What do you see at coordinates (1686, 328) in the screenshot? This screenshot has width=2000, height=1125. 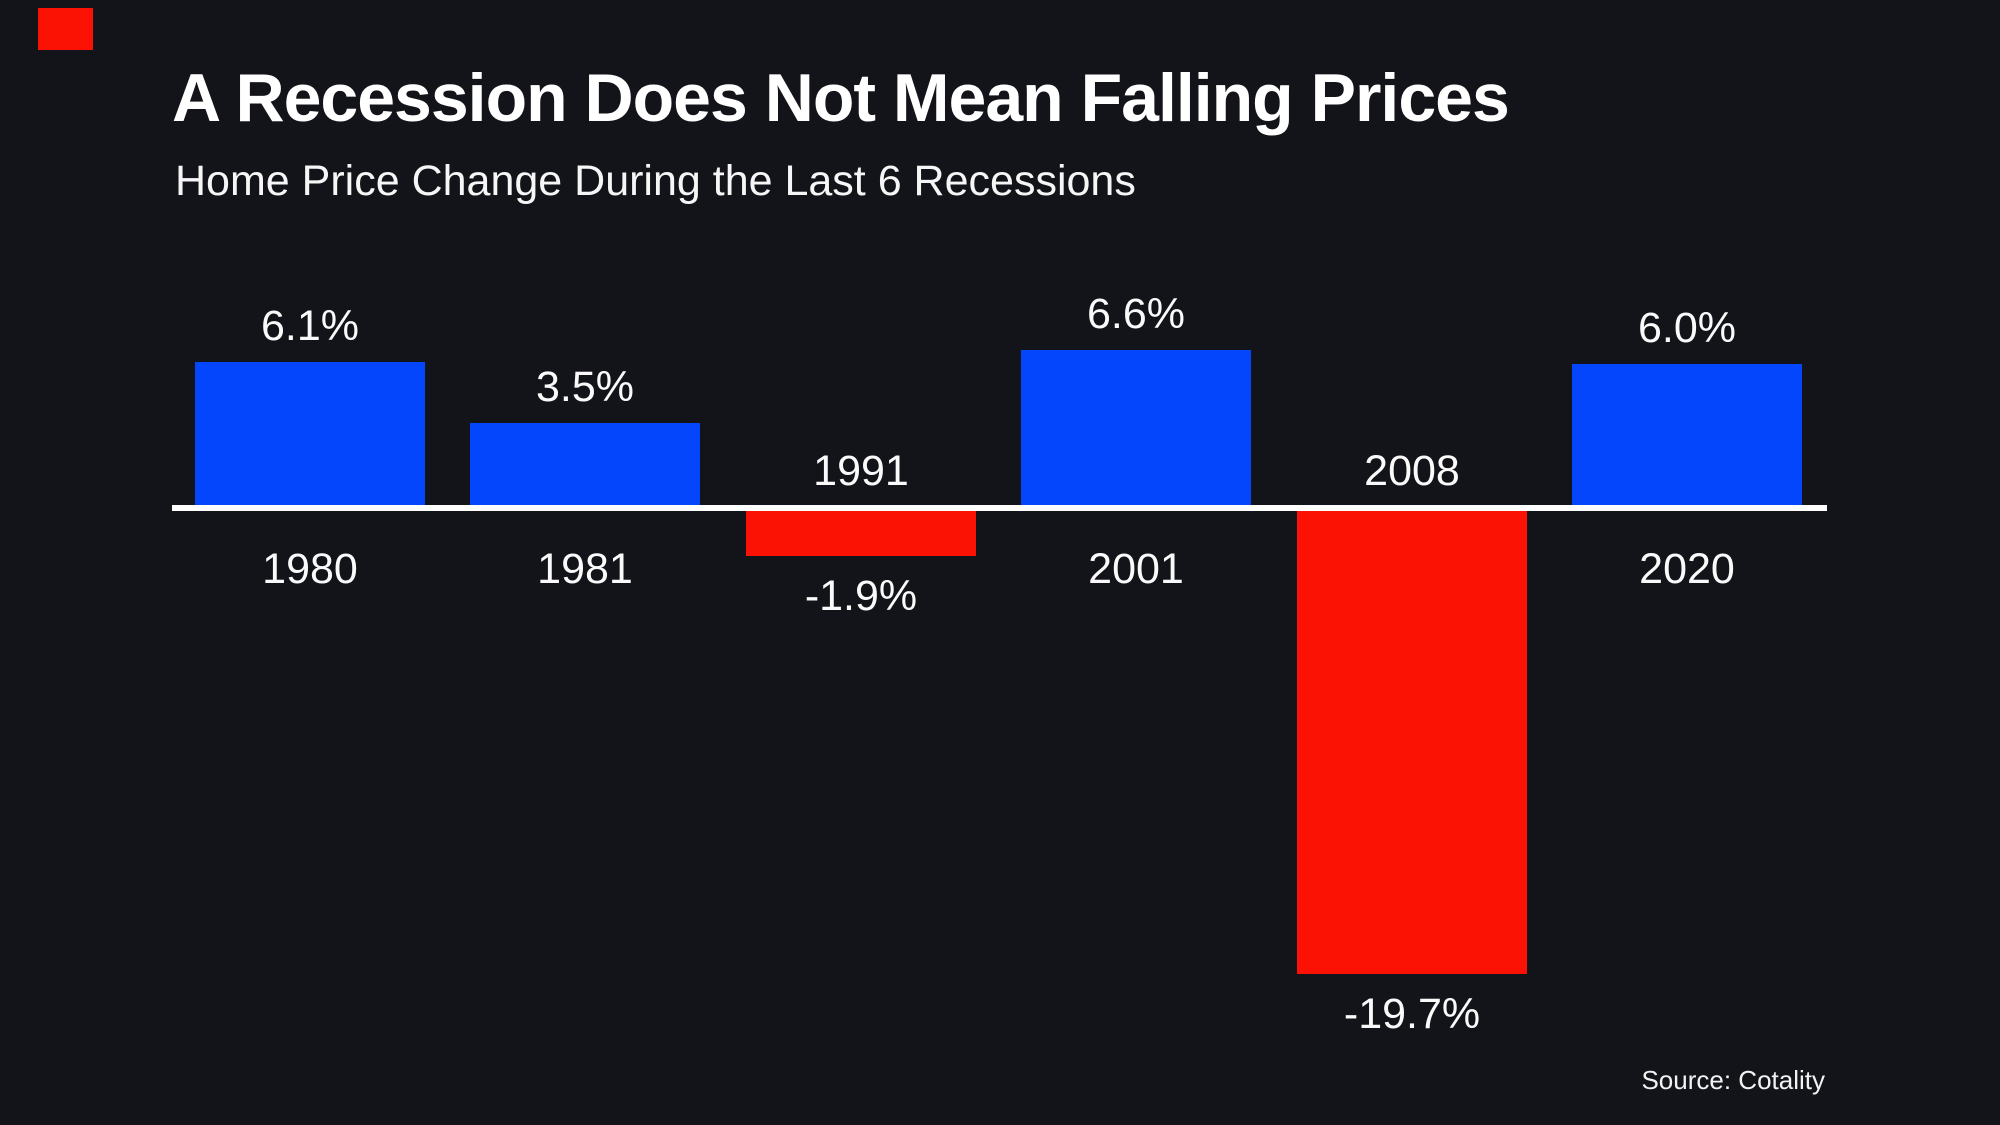 I see `value-label: 6.0%` at bounding box center [1686, 328].